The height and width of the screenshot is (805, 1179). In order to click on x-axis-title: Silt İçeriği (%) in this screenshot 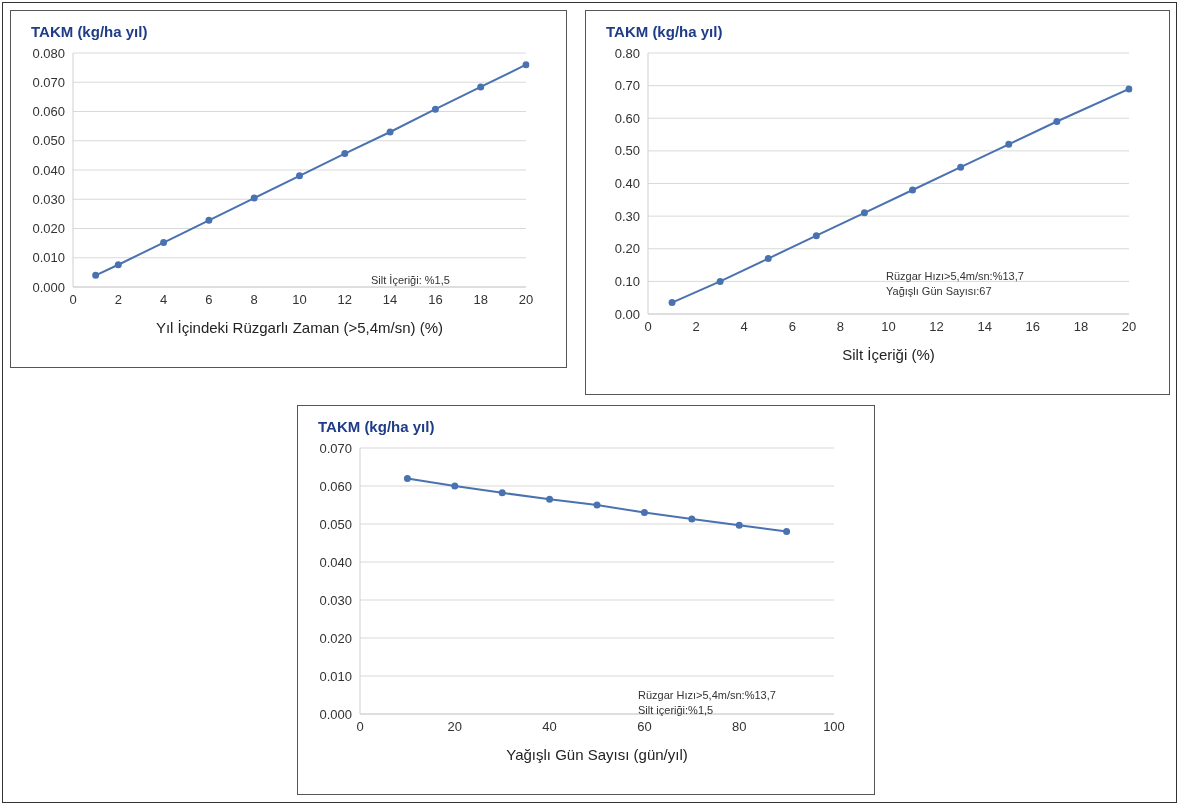, I will do `click(888, 354)`.